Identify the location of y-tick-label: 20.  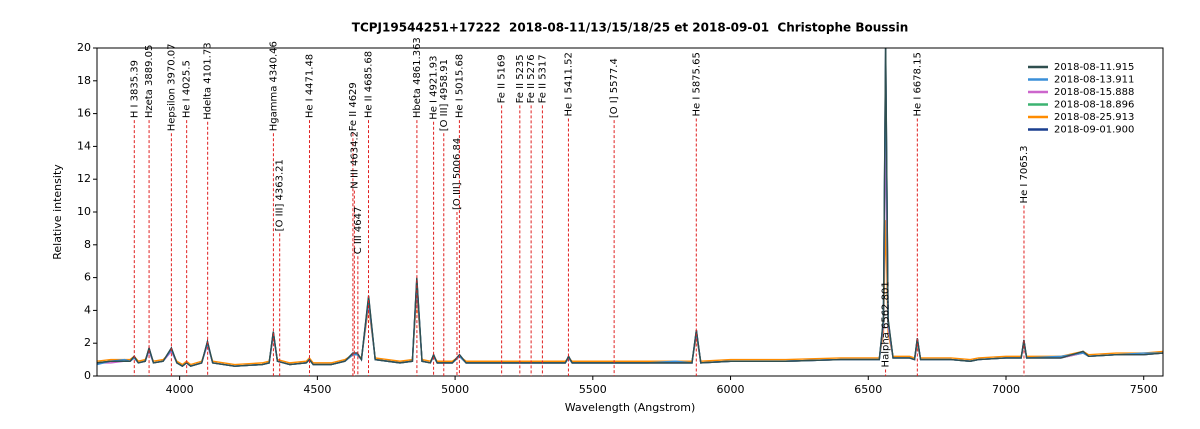
(84, 47).